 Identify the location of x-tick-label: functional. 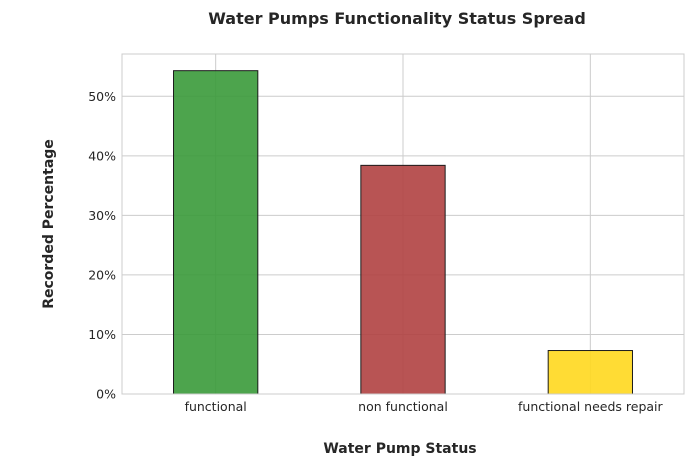
(216, 406).